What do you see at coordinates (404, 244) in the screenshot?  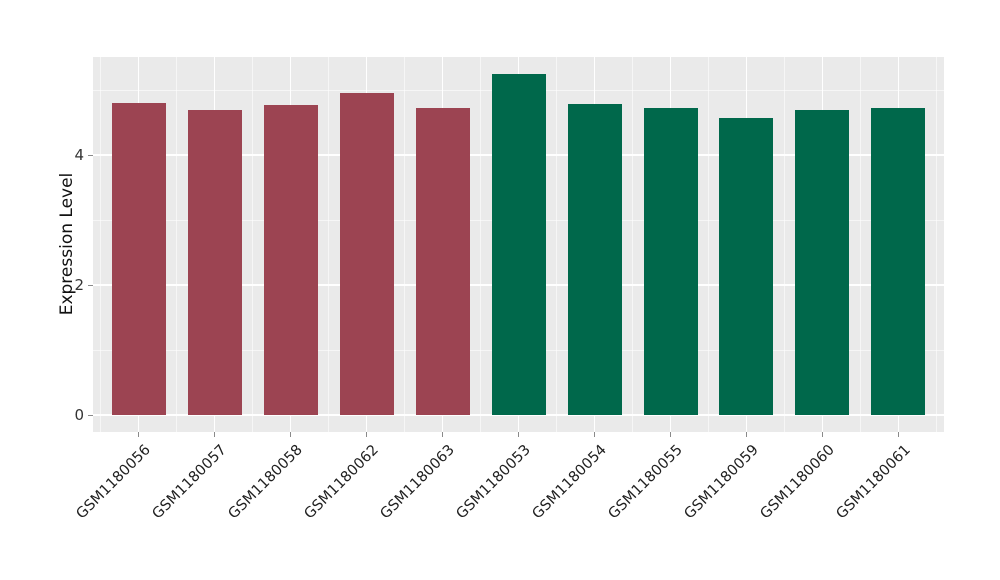 I see `gridline-x-minor-3.5` at bounding box center [404, 244].